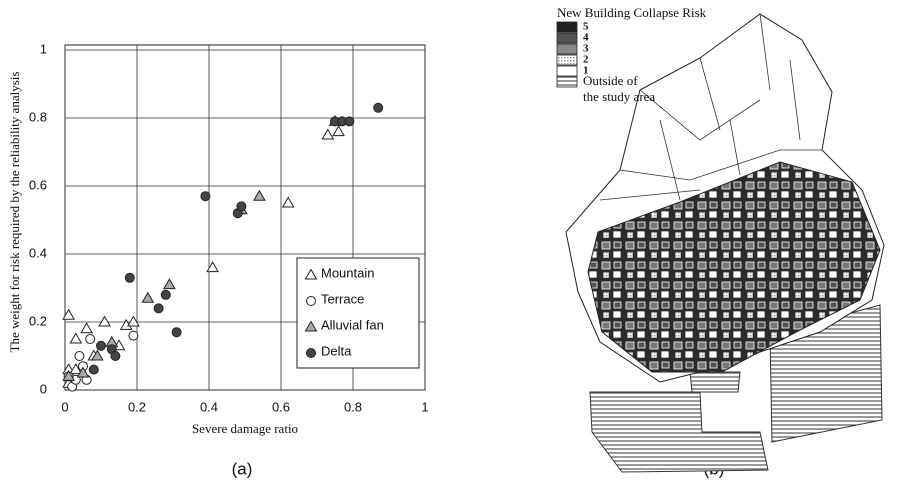  I want to click on legend-label: Mountain, so click(347, 272).